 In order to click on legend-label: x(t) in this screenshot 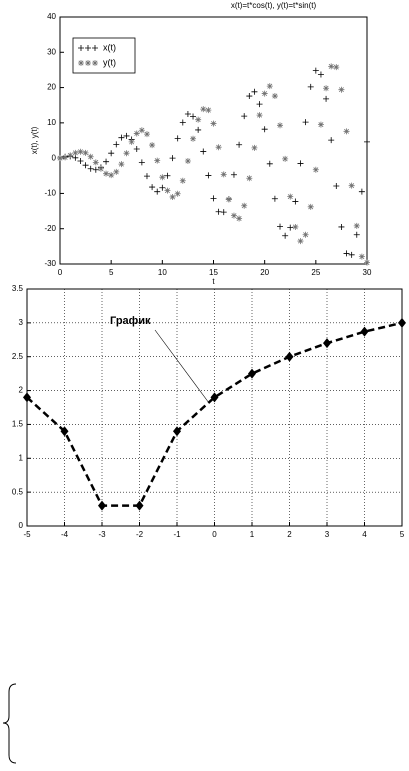, I will do `click(109, 47)`.